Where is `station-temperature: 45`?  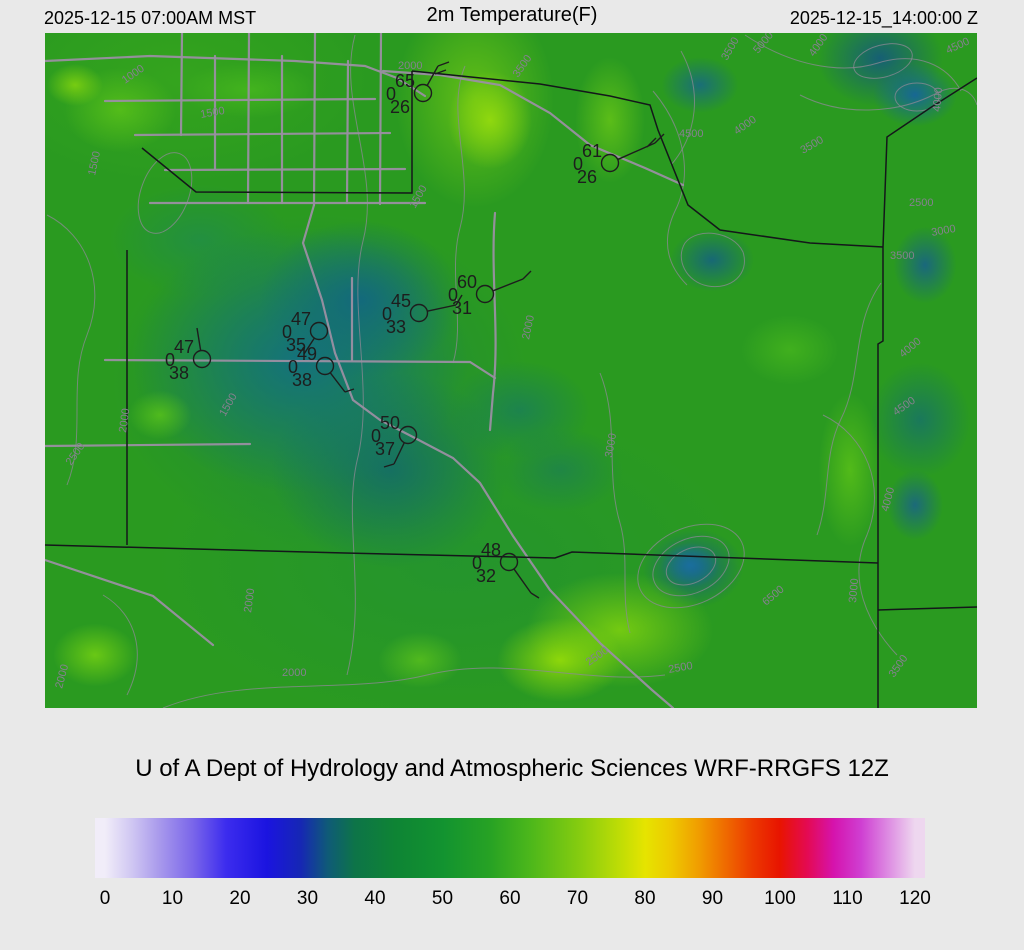 station-temperature: 45 is located at coordinates (401, 301).